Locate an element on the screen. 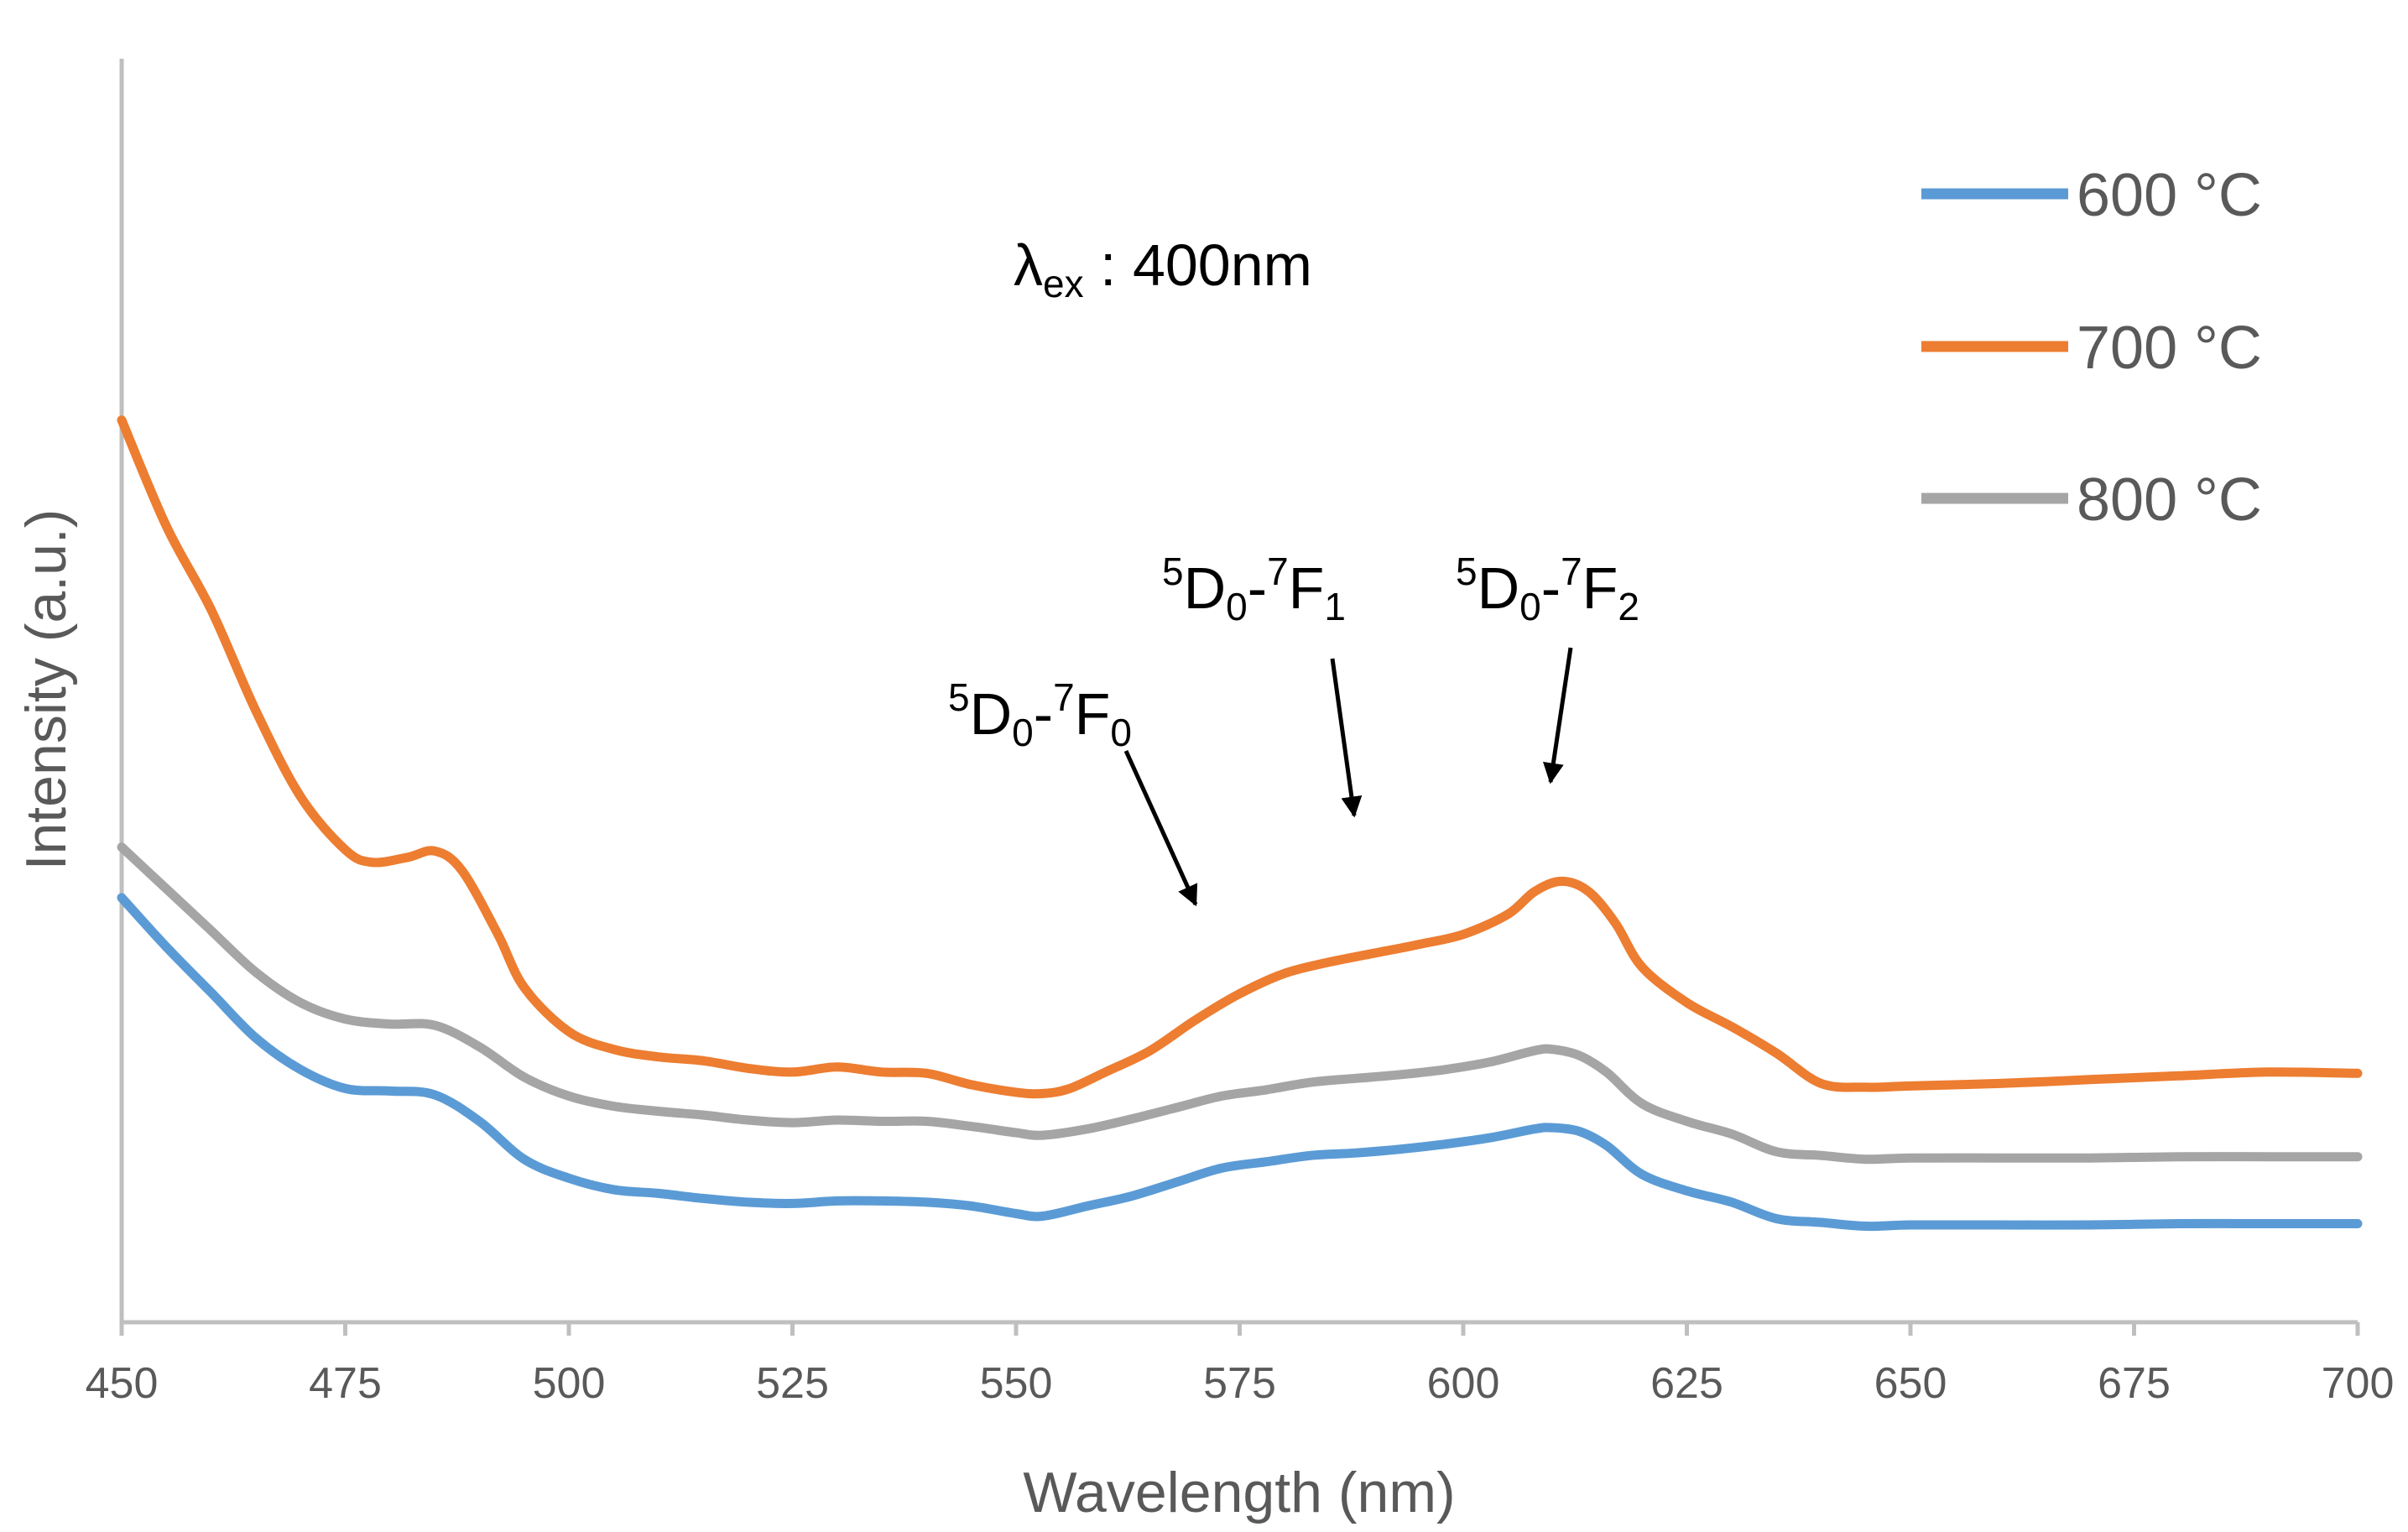 This screenshot has width=2408, height=1532. x-tick-label-450: 450 is located at coordinates (122, 1383).